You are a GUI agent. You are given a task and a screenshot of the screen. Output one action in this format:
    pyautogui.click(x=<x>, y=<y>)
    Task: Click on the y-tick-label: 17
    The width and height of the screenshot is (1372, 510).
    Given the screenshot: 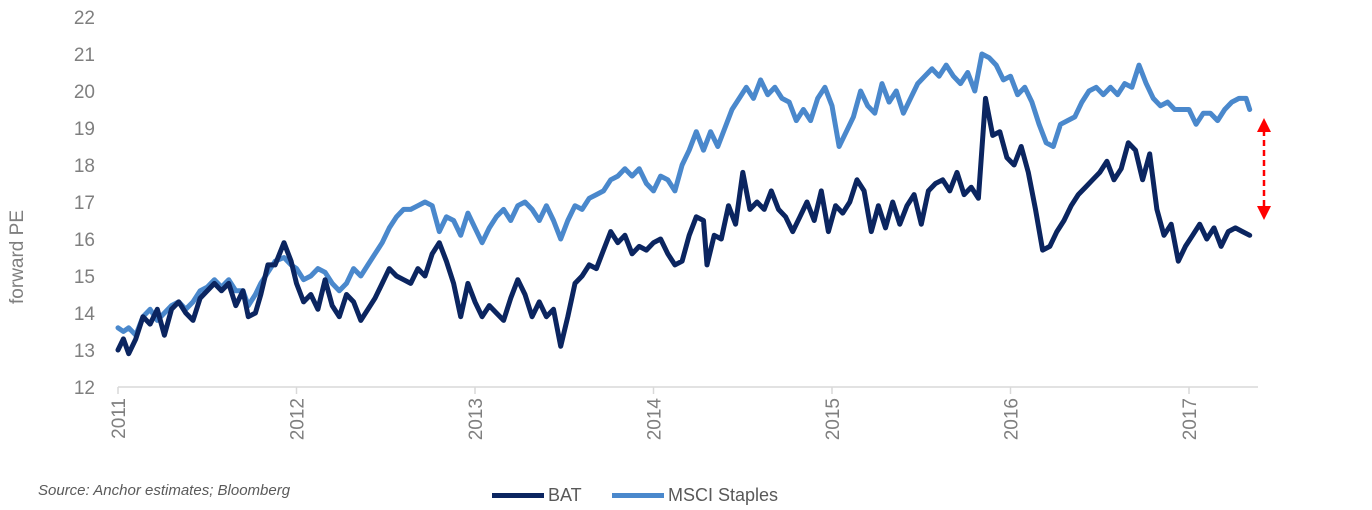 What is the action you would take?
    pyautogui.click(x=84, y=203)
    